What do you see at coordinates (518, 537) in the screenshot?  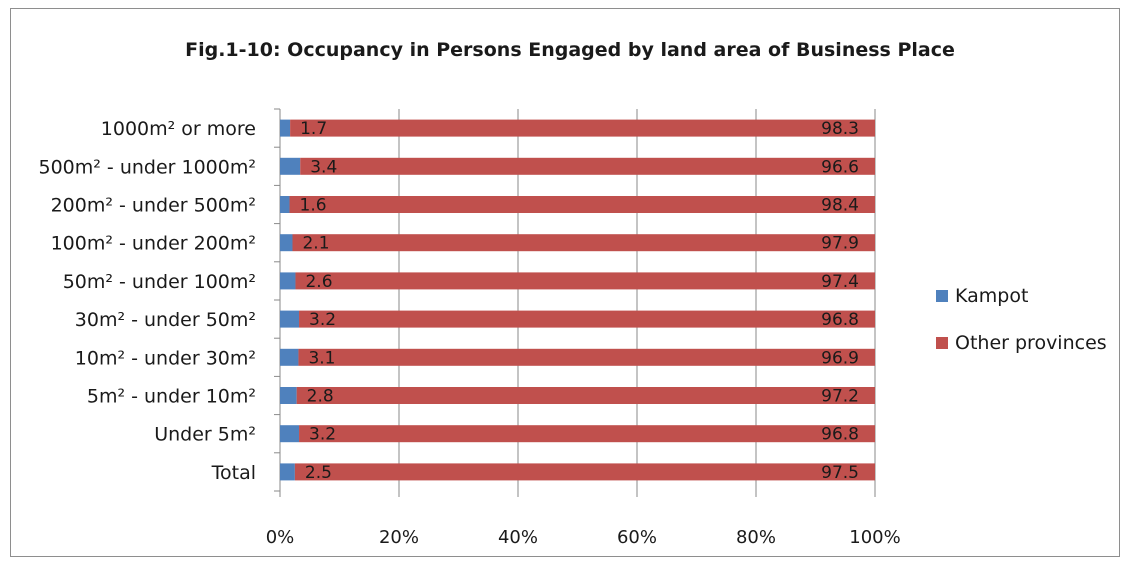 I see `x-tick-label: 40%` at bounding box center [518, 537].